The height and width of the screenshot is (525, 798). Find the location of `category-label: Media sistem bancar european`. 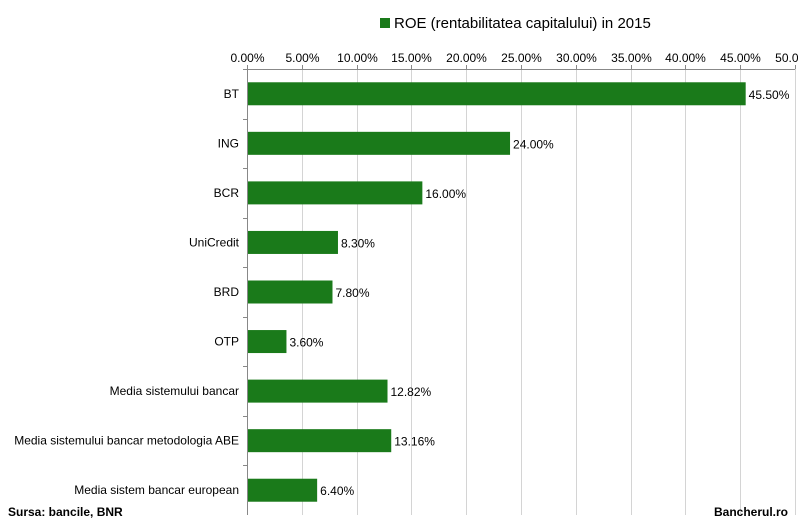

category-label: Media sistem bancar european is located at coordinates (156, 490).